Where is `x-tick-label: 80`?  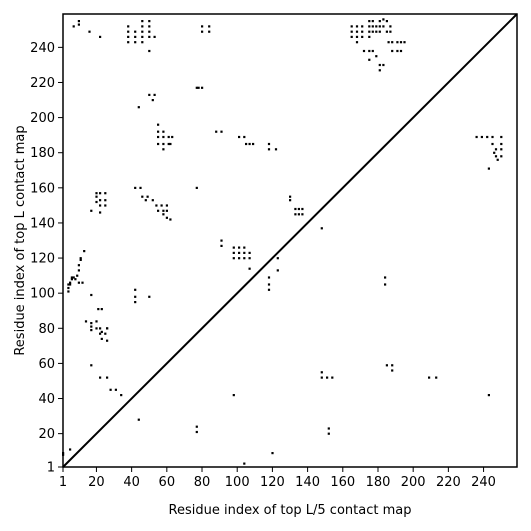
x-tick-label: 80 is located at coordinates (202, 482).